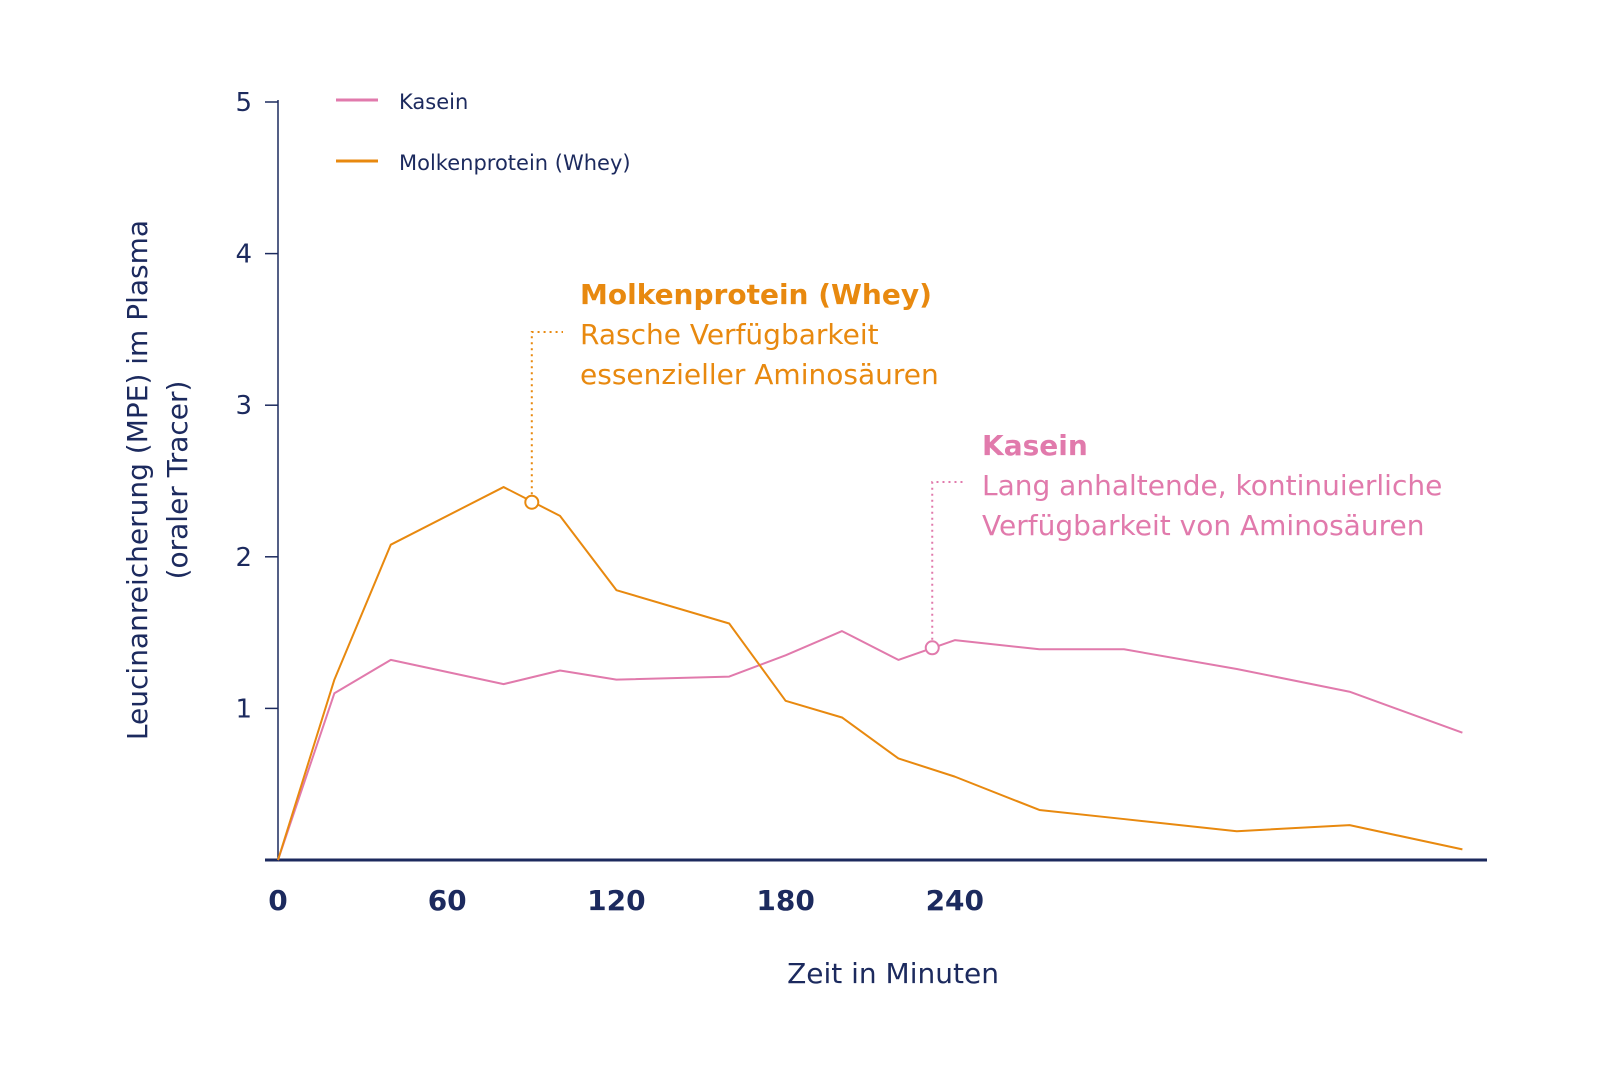 The height and width of the screenshot is (1066, 1600). What do you see at coordinates (729, 334) in the screenshot?
I see `annotation-whey-line1: Rasche Verfügbarkeit` at bounding box center [729, 334].